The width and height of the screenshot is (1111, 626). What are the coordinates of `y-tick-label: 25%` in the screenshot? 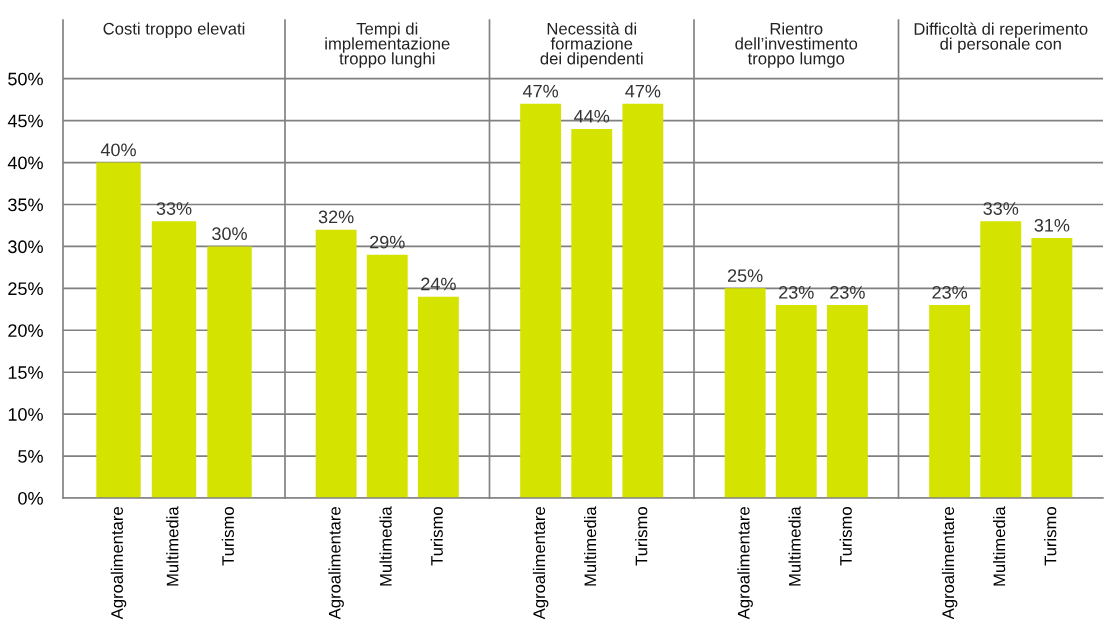 It's located at (25, 289).